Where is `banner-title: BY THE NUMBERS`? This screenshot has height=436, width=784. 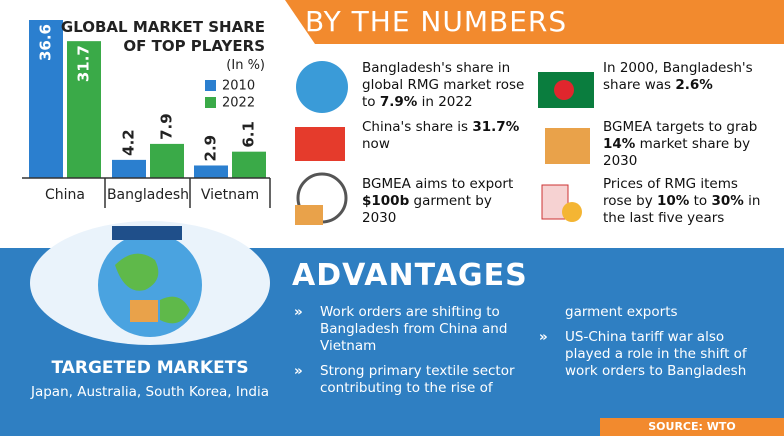 banner-title: BY THE NUMBERS is located at coordinates (436, 21).